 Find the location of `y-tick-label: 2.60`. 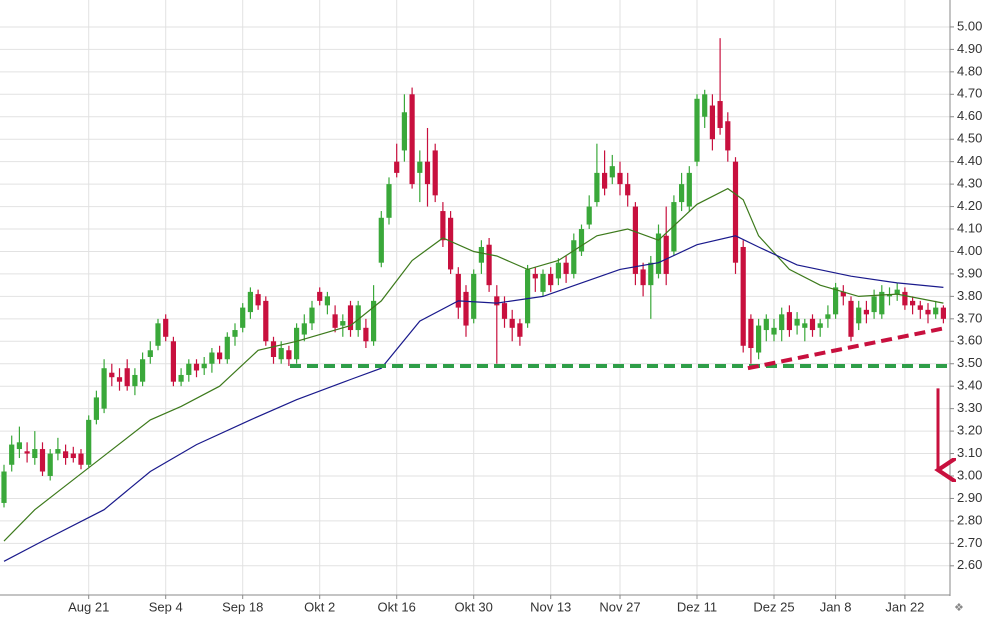

y-tick-label: 2.60 is located at coordinates (969, 564).